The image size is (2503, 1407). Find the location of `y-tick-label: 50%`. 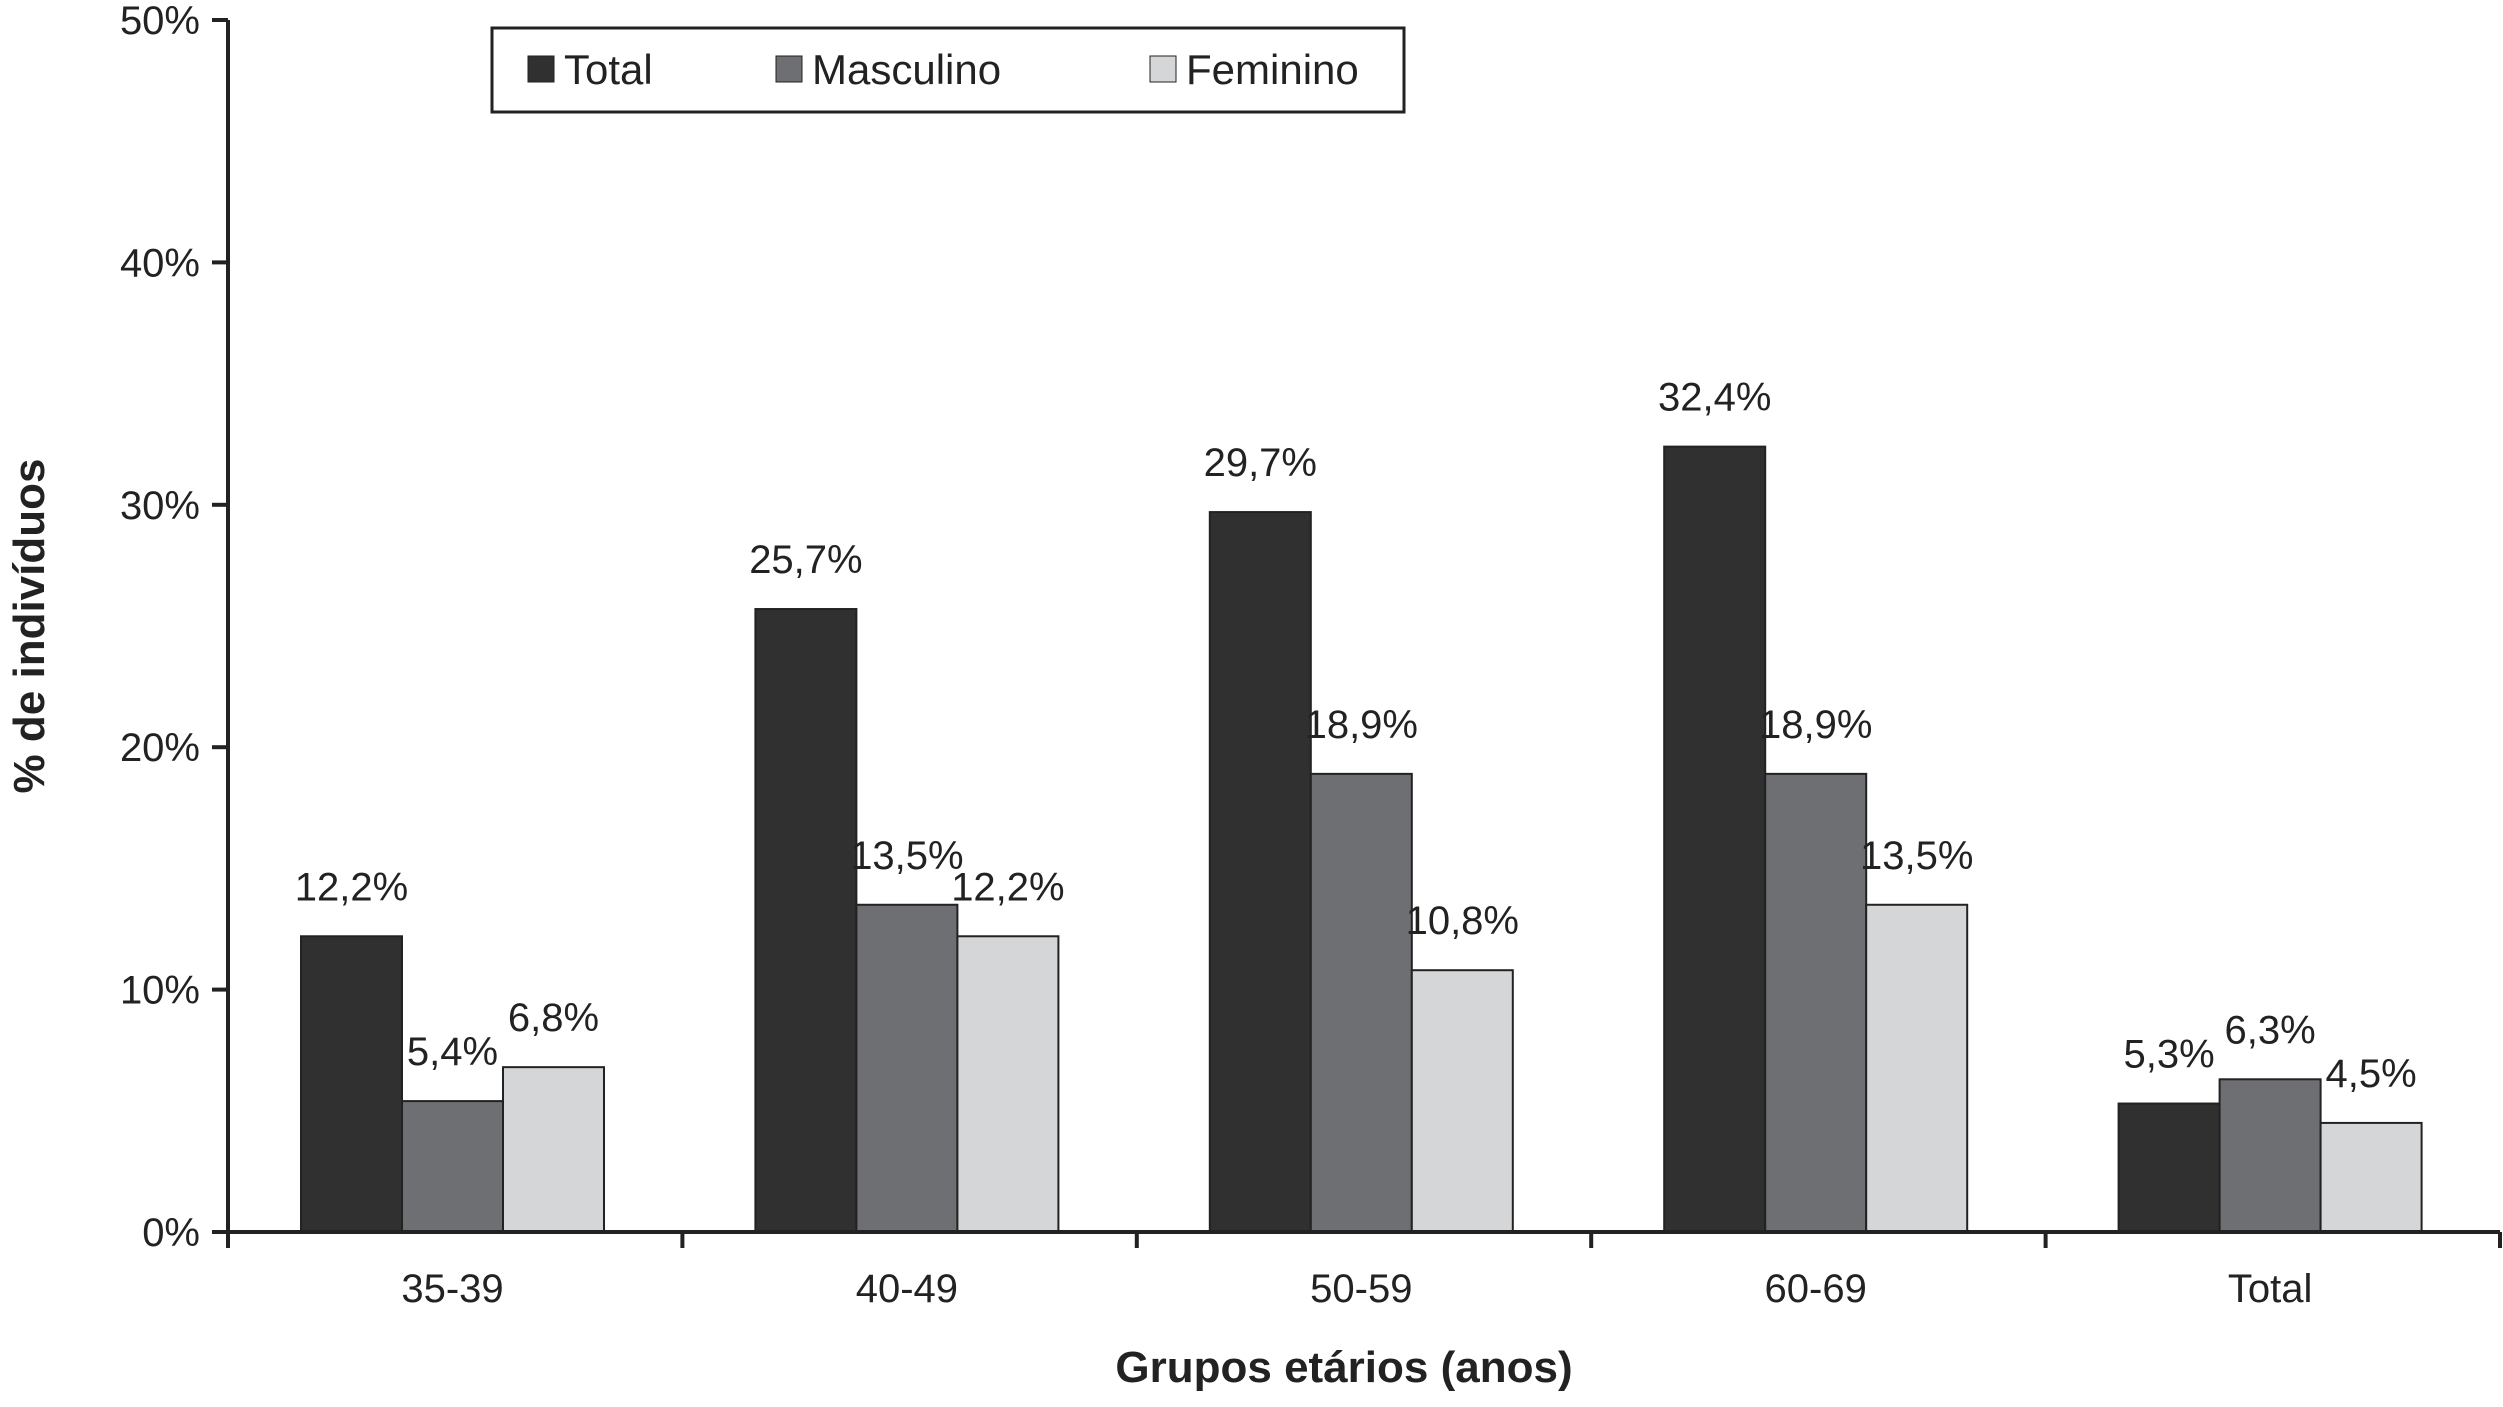

y-tick-label: 50% is located at coordinates (160, 21).